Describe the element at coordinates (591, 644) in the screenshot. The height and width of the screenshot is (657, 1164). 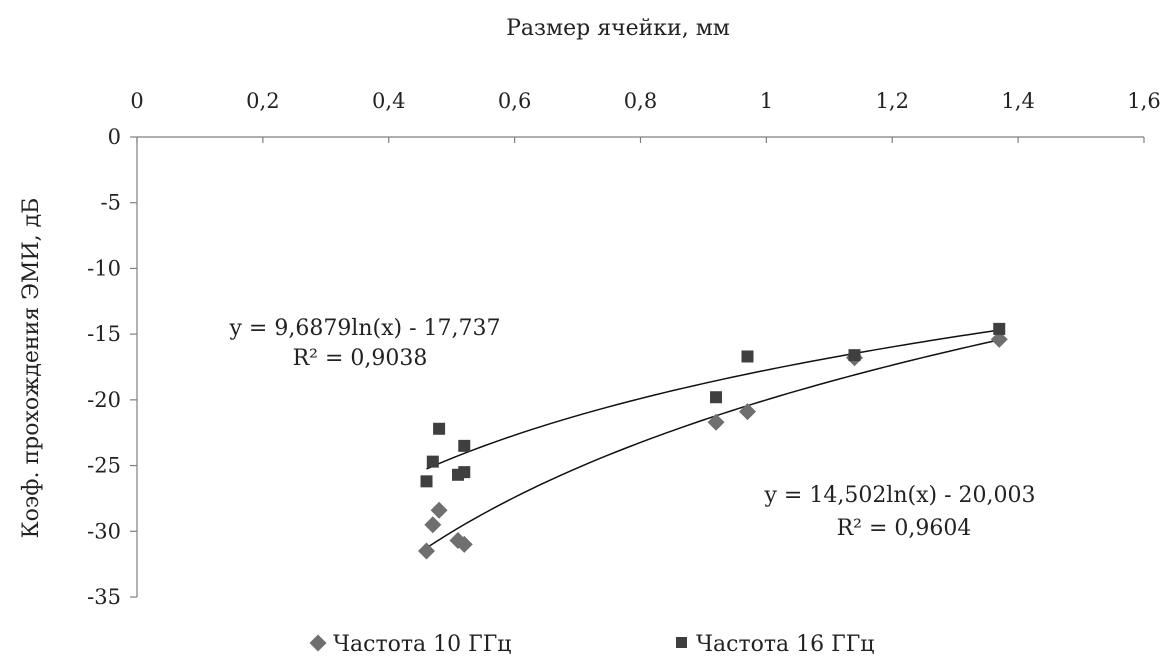
I see `legend: Частота 10 ГГц Частота 16 ГГц` at that location.